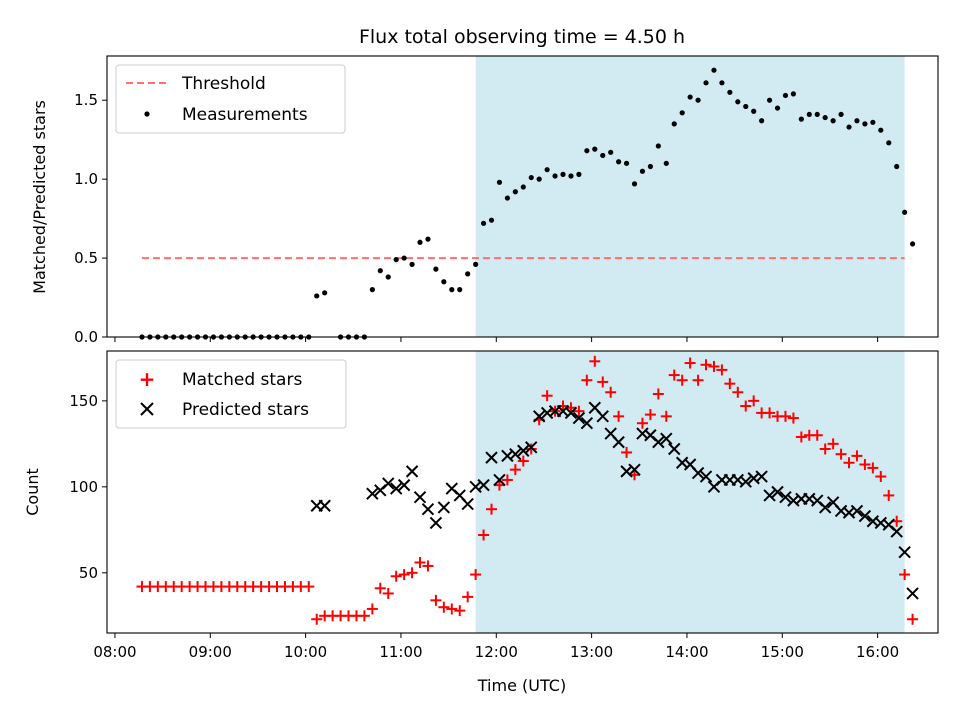 The width and height of the screenshot is (960, 724). What do you see at coordinates (686, 652) in the screenshot?
I see `x-tick-label: 14:00` at bounding box center [686, 652].